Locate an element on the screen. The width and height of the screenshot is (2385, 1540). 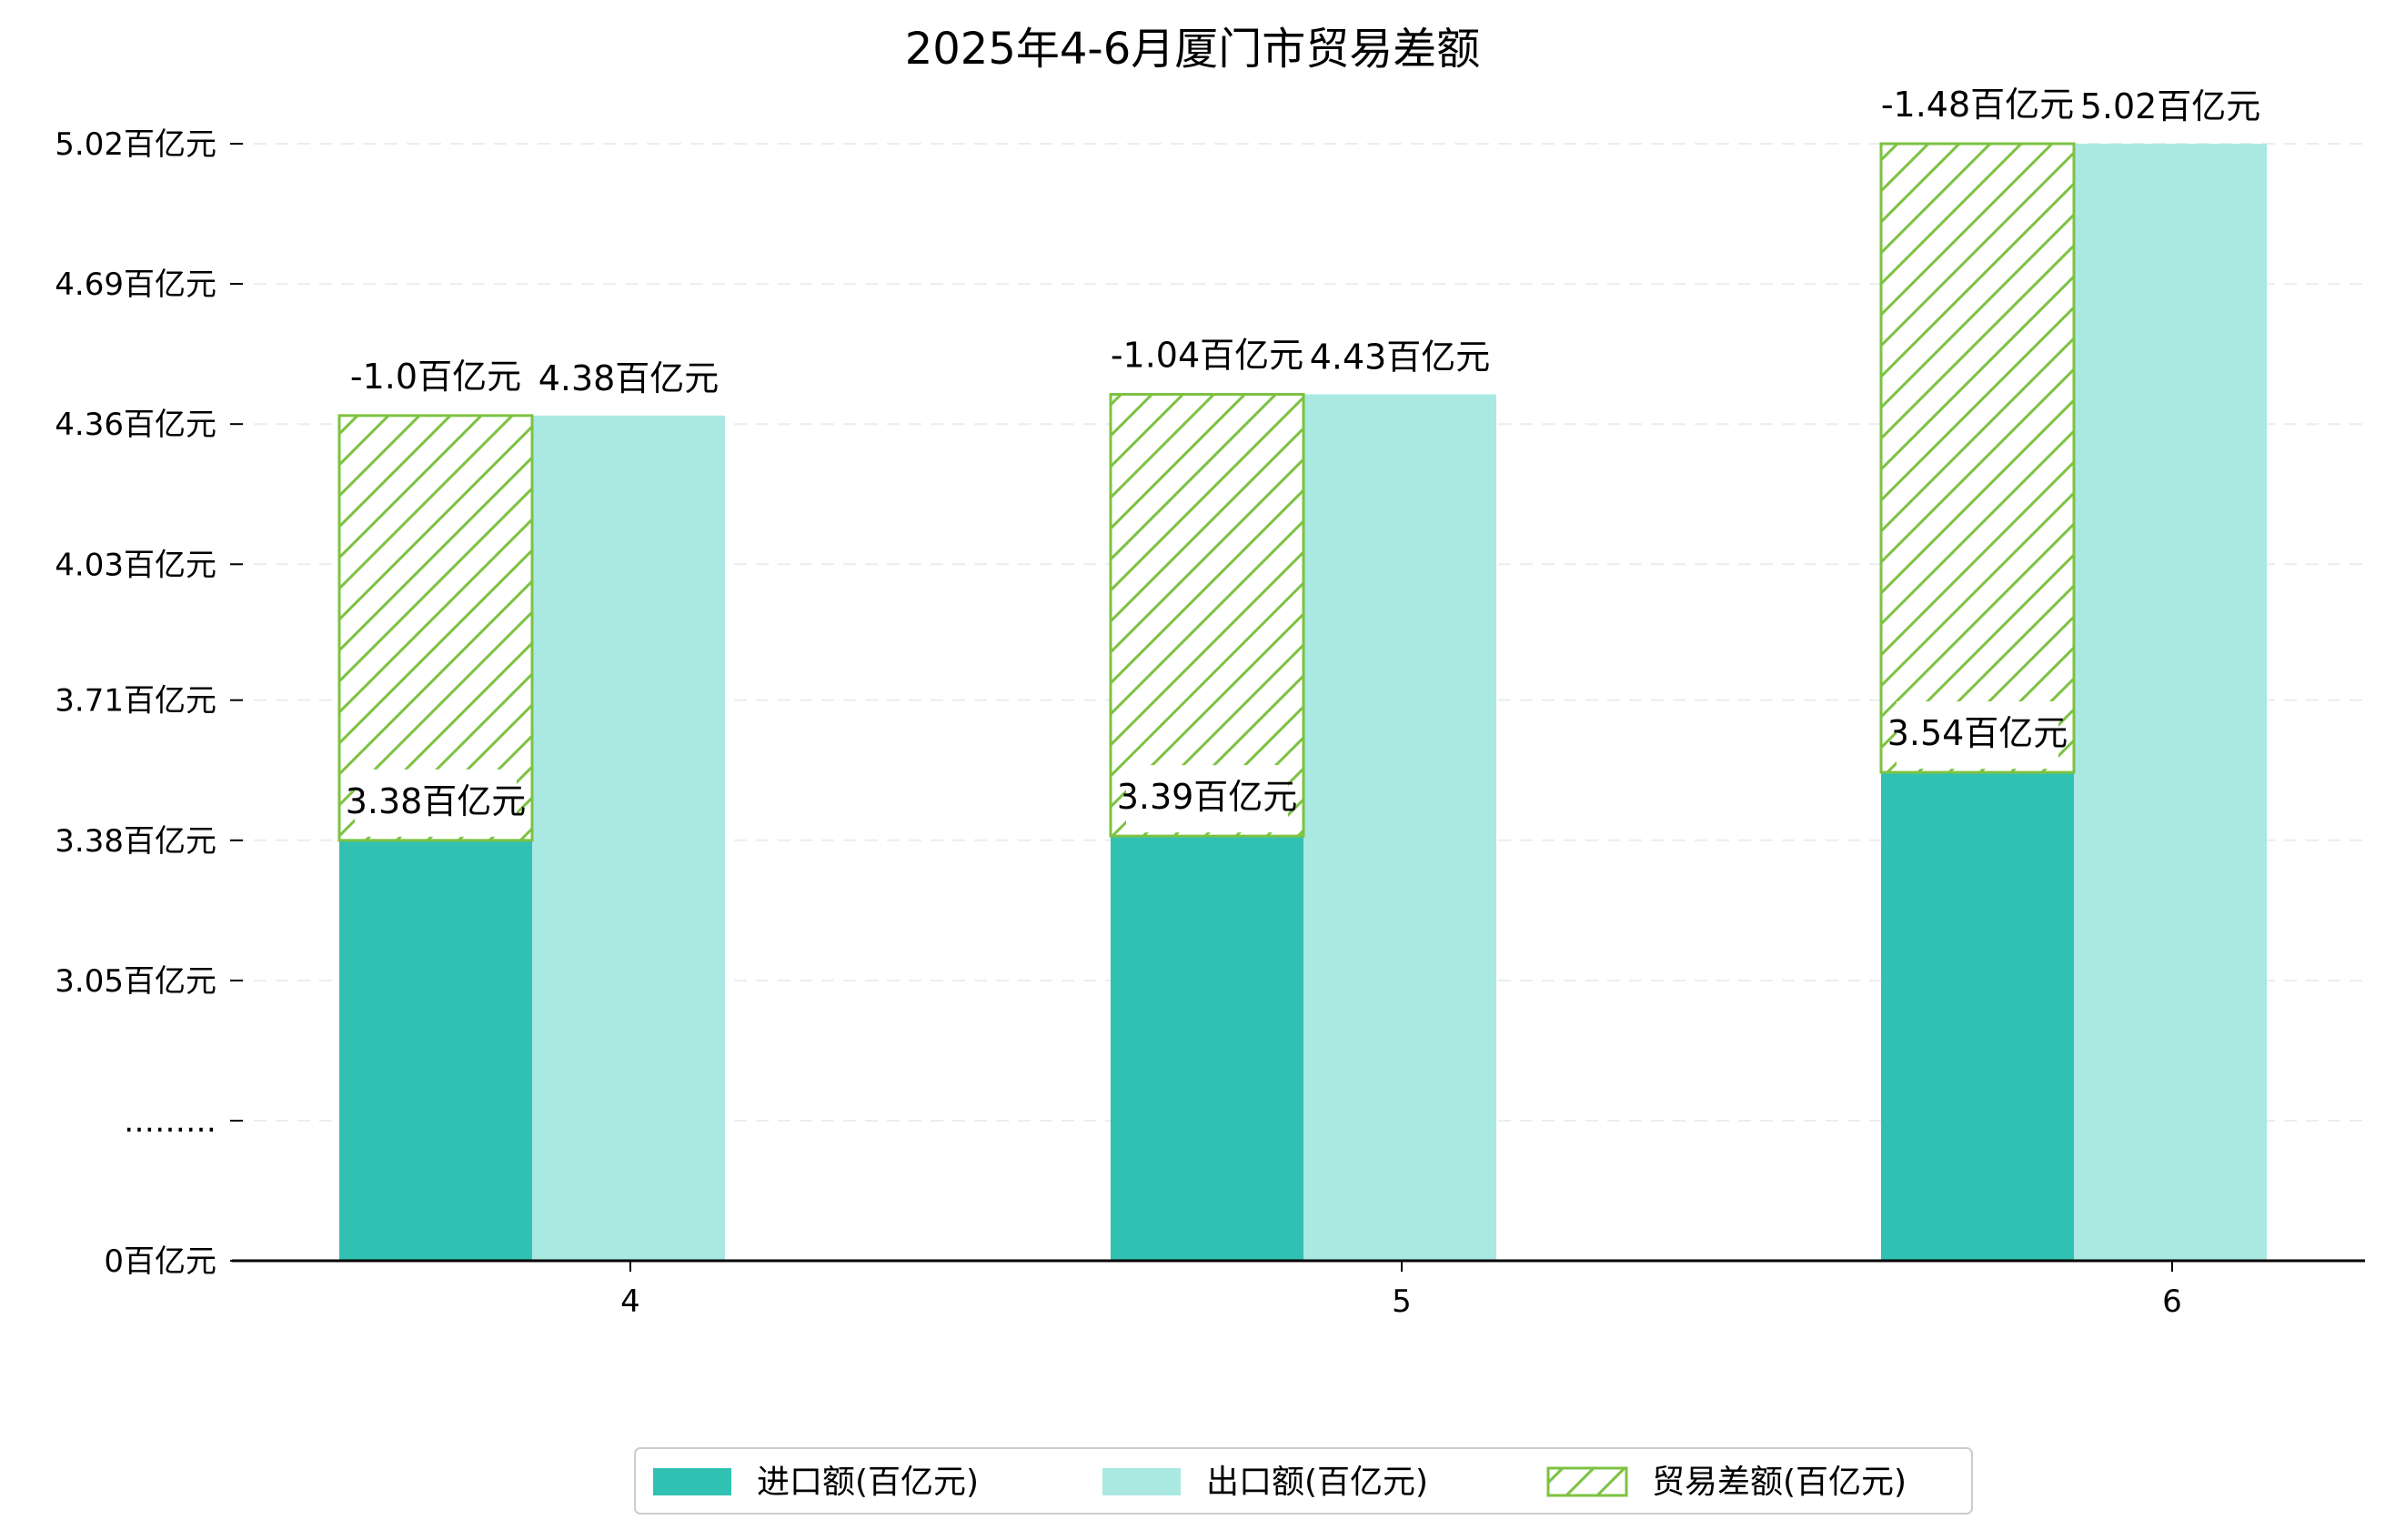
balance-value-label: -1.04百亿元 is located at coordinates (1207, 356).